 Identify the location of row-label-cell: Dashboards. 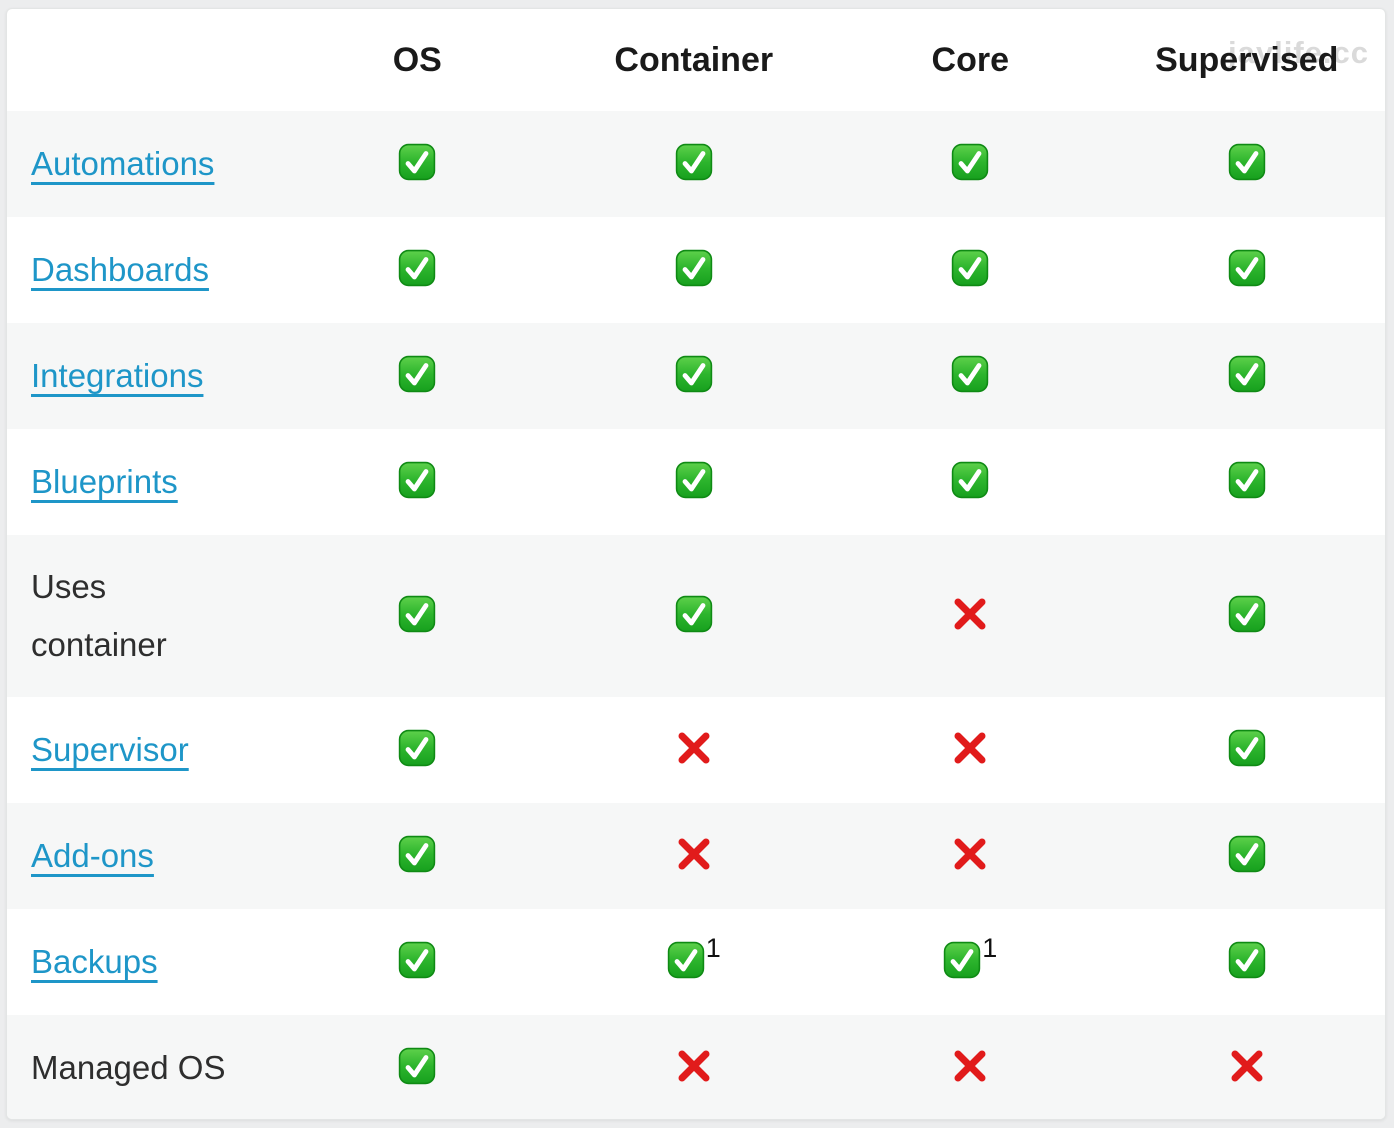
(143, 270).